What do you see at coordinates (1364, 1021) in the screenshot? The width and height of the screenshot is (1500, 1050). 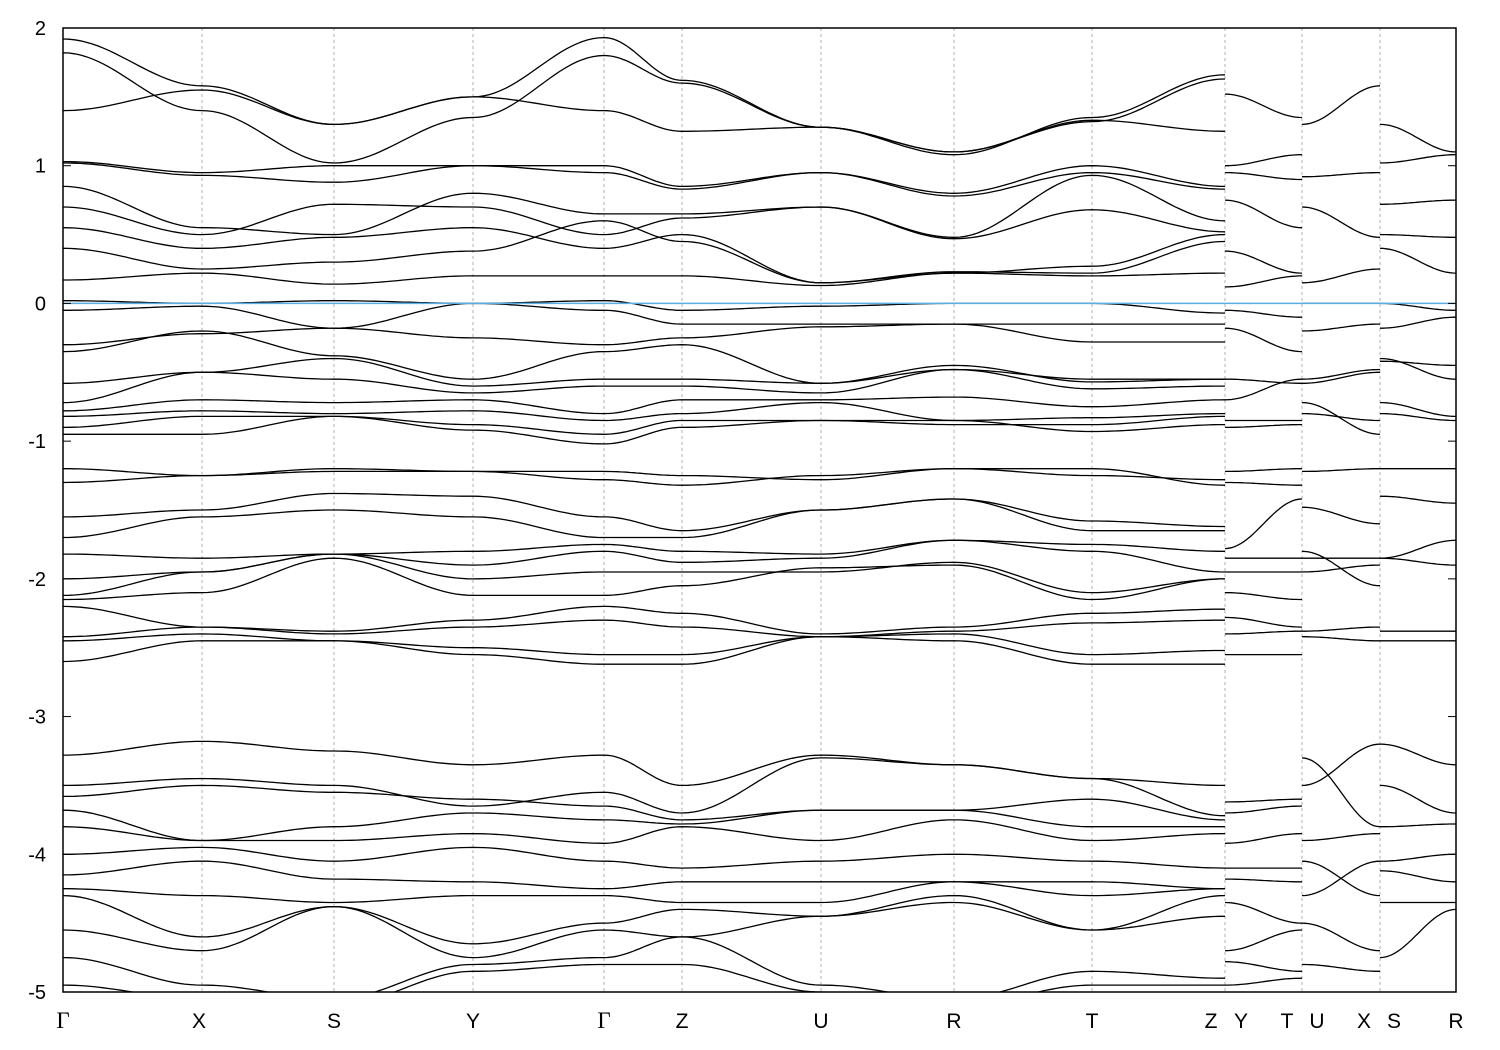 I see `x-tick-label: X` at bounding box center [1364, 1021].